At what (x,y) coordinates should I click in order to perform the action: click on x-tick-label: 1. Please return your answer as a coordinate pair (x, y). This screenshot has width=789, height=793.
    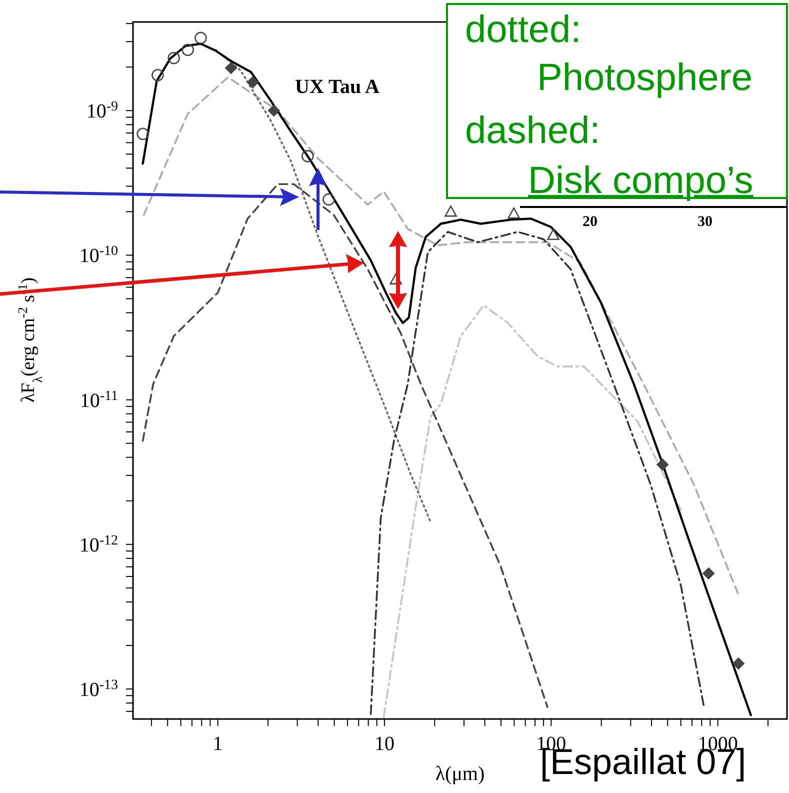
    Looking at the image, I should click on (217, 744).